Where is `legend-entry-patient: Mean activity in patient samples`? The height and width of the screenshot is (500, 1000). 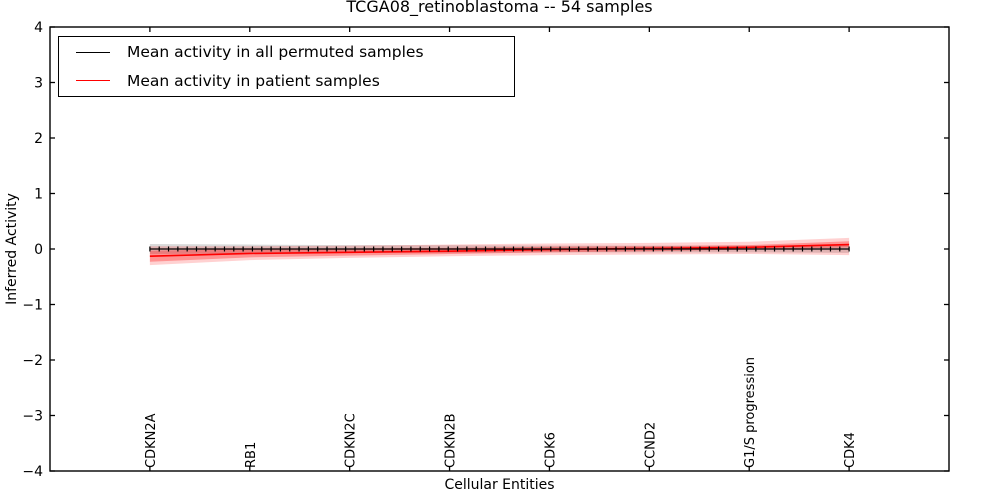
legend-entry-patient: Mean activity in patient samples is located at coordinates (295, 81).